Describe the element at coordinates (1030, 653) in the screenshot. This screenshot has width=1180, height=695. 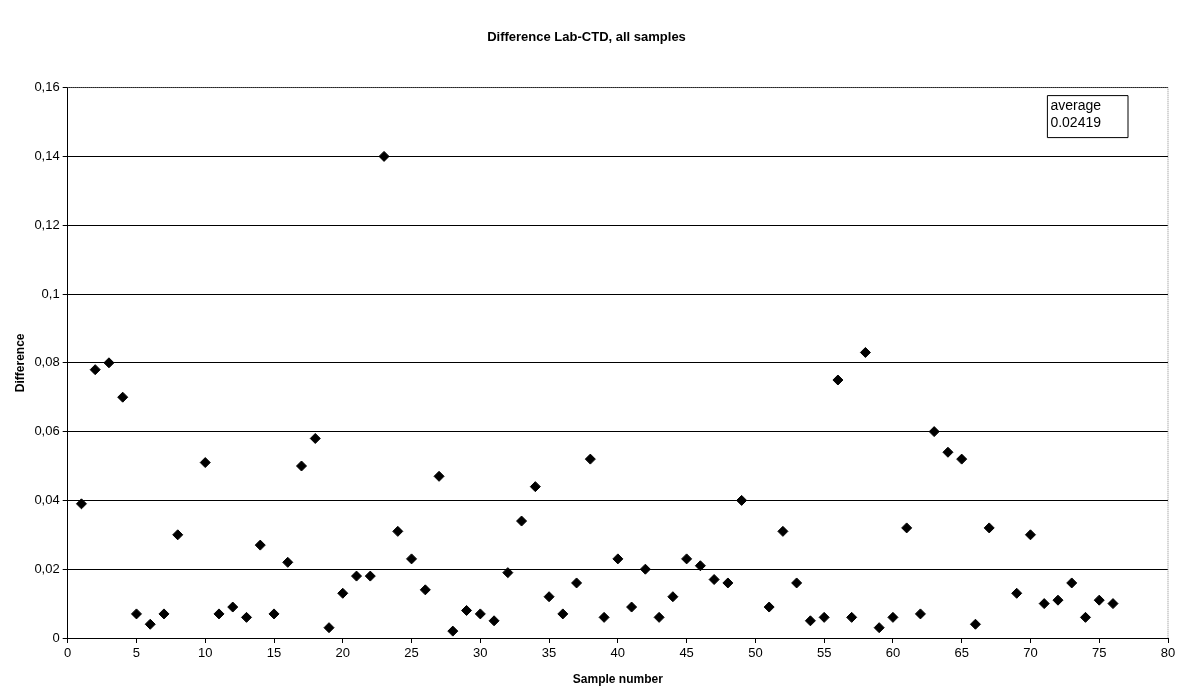
I see `x-tick-label: 70` at that location.